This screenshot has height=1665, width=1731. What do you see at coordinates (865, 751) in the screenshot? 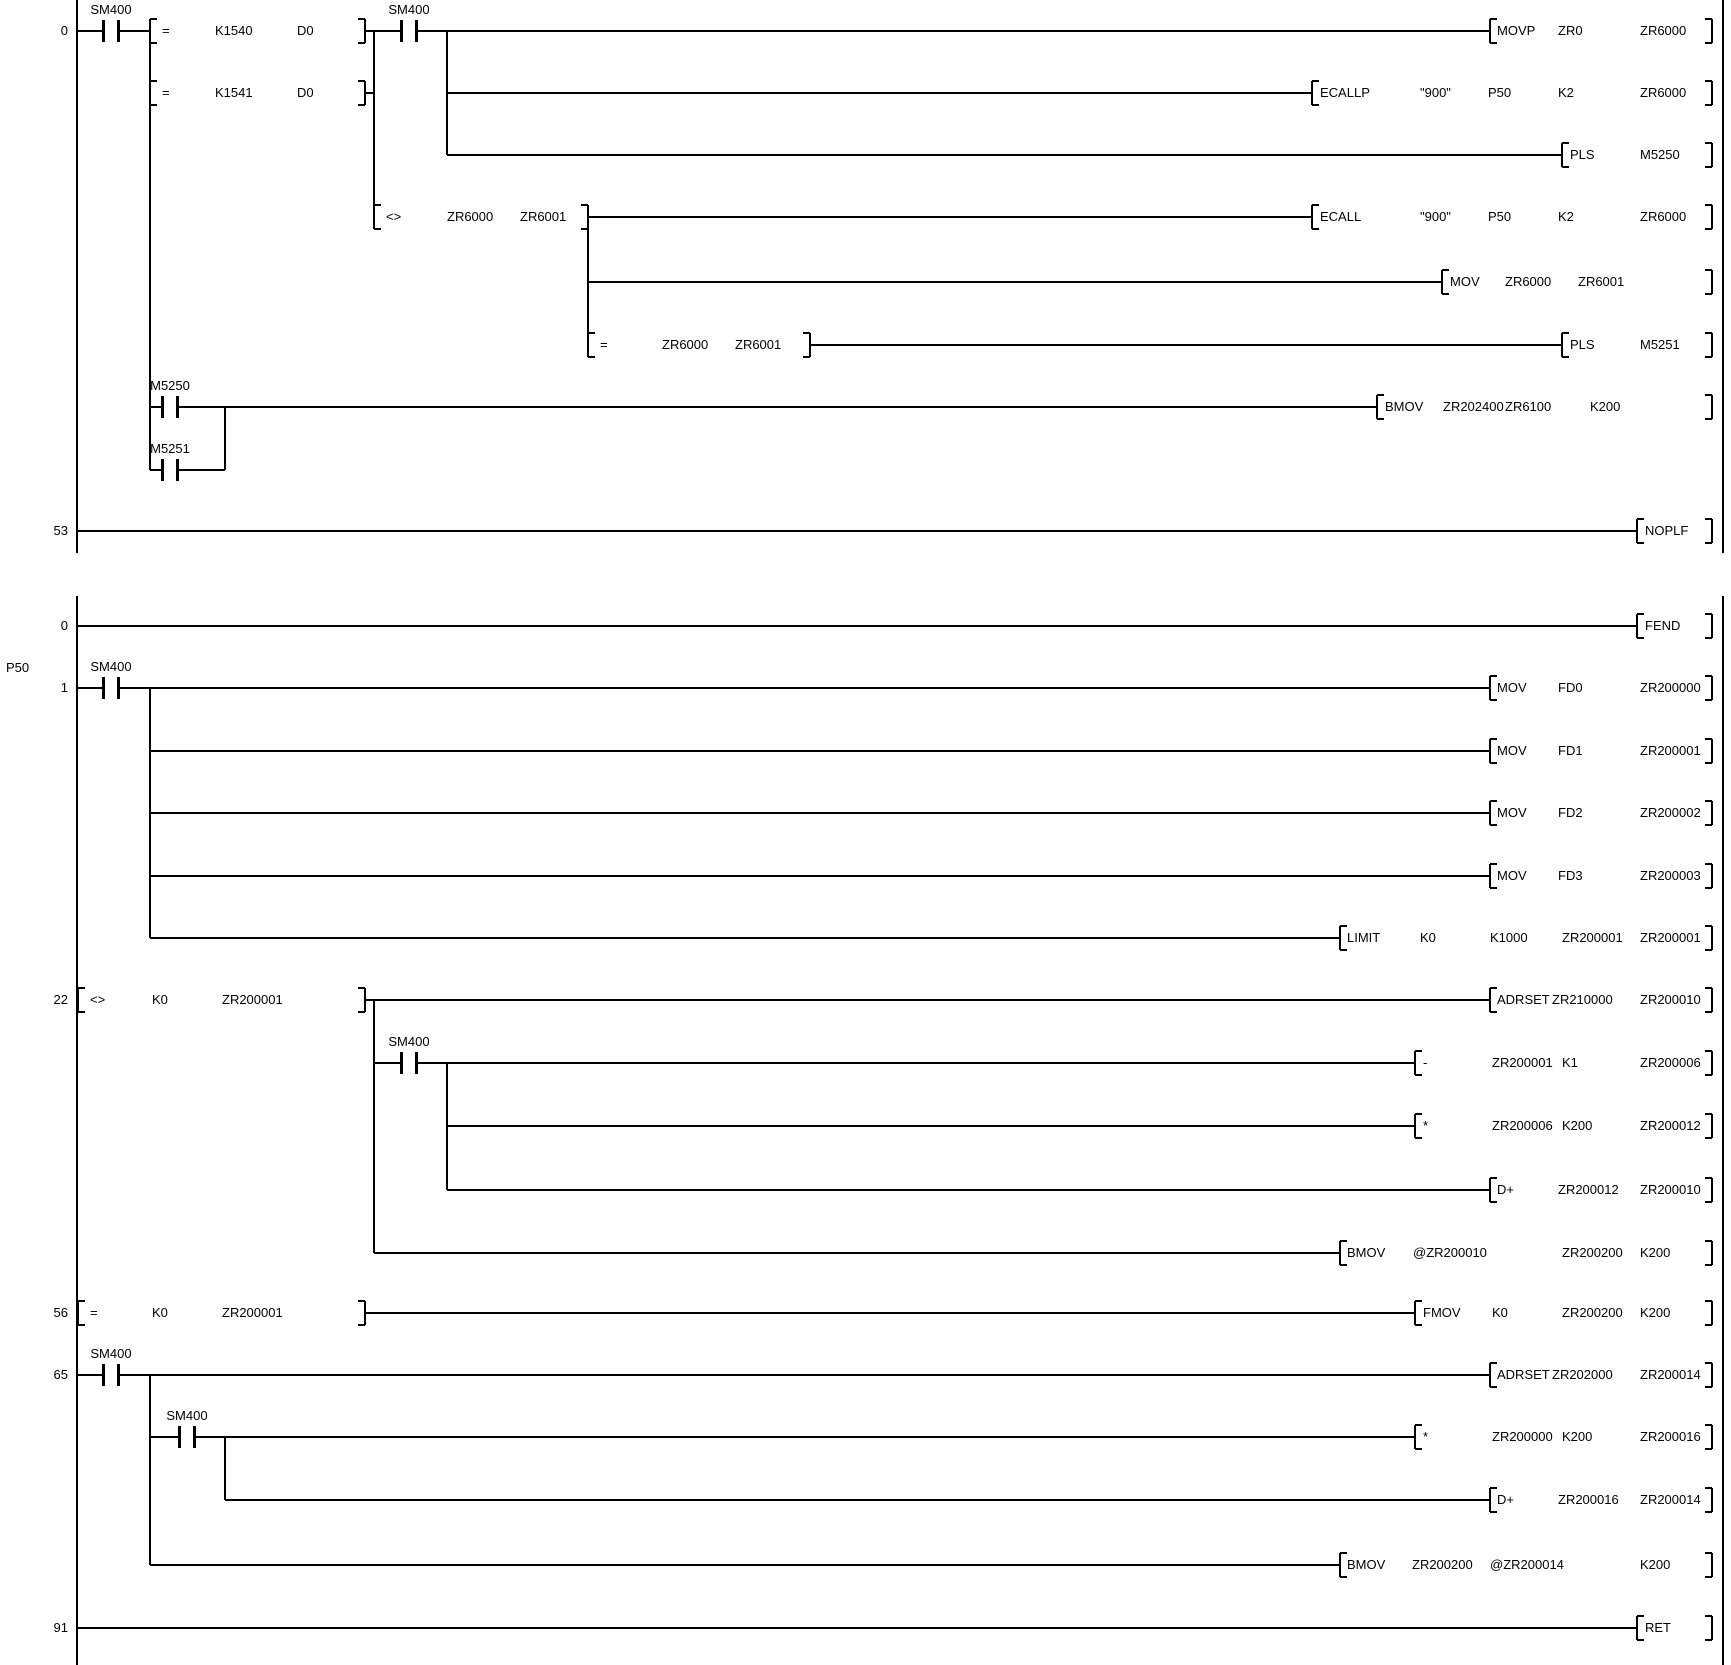
I see `instruction-block: MOV FD1 ZR200001` at bounding box center [865, 751].